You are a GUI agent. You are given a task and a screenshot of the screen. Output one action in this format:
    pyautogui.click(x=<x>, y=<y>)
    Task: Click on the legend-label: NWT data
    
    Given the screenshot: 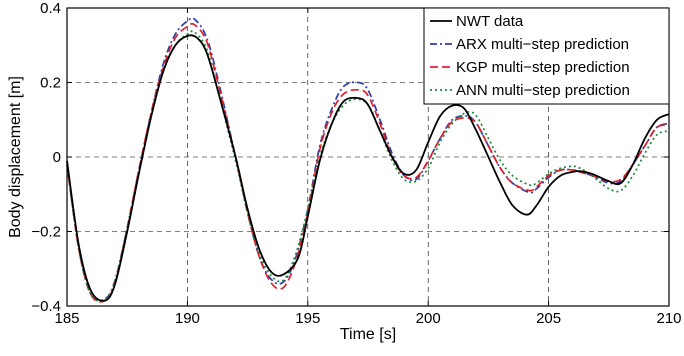 What is the action you would take?
    pyautogui.click(x=490, y=21)
    